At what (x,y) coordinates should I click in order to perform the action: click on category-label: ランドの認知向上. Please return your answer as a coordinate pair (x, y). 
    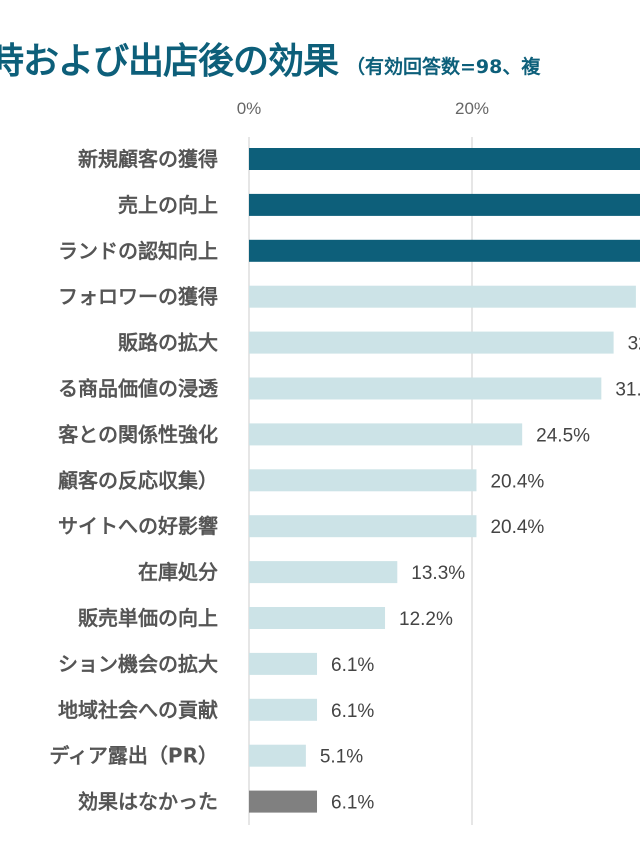
    Looking at the image, I should click on (138, 251).